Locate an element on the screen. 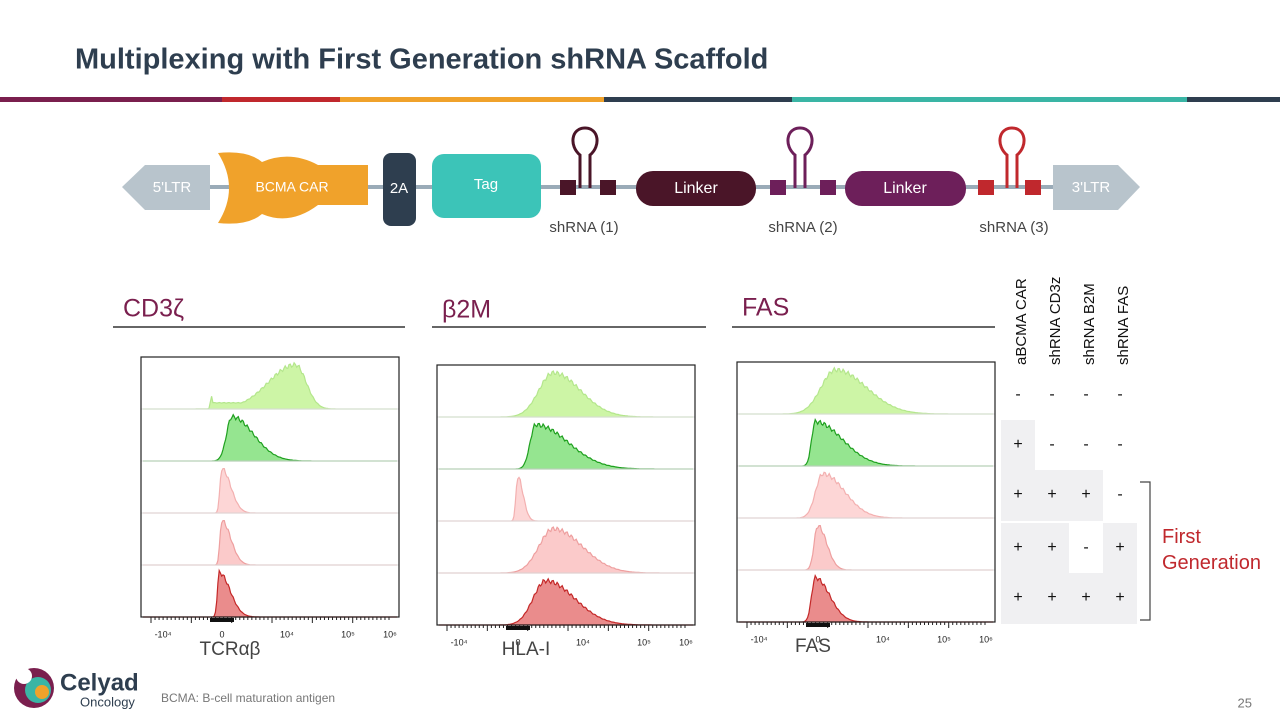 This screenshot has height=720, width=1280. color-band is located at coordinates (640, 99).